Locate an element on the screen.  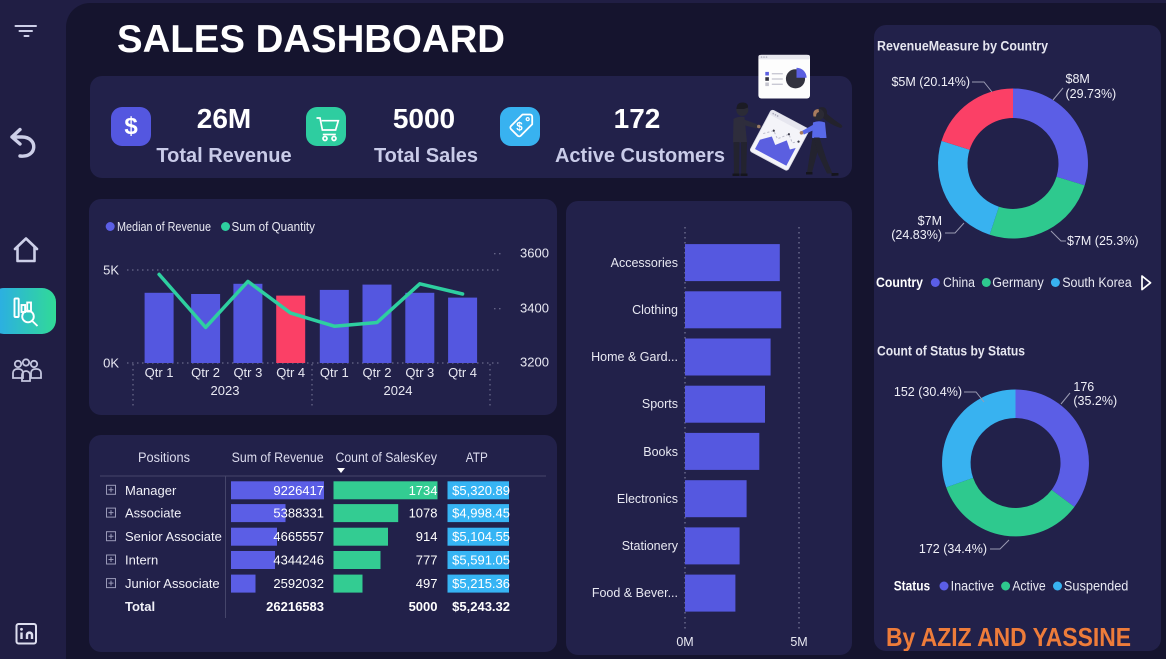
svg-text: Junior Associate is located at coordinates (172, 583).